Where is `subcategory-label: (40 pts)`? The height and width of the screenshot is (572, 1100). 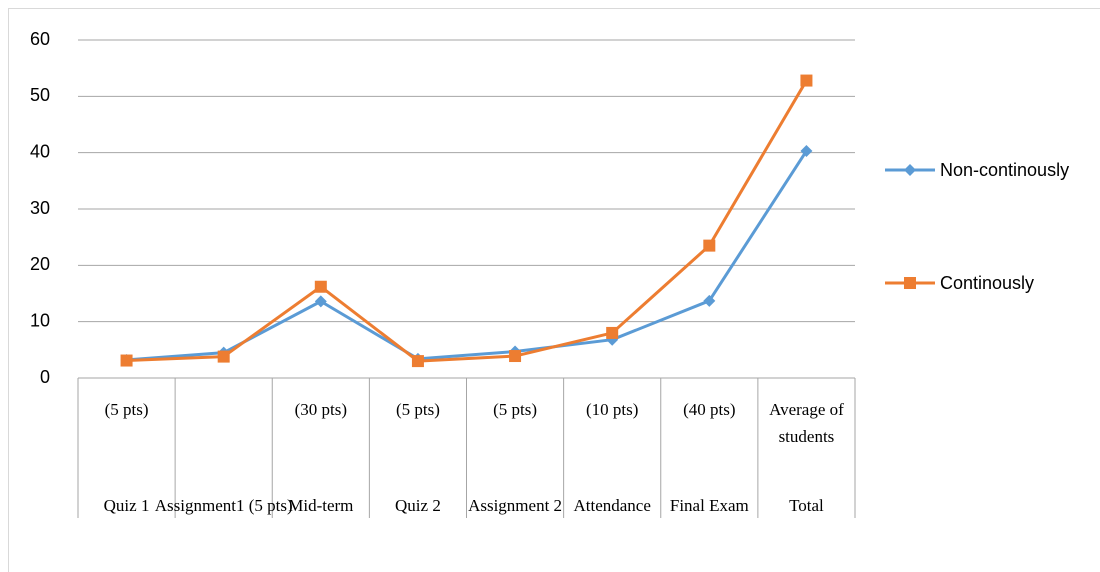 subcategory-label: (40 pts) is located at coordinates (709, 409).